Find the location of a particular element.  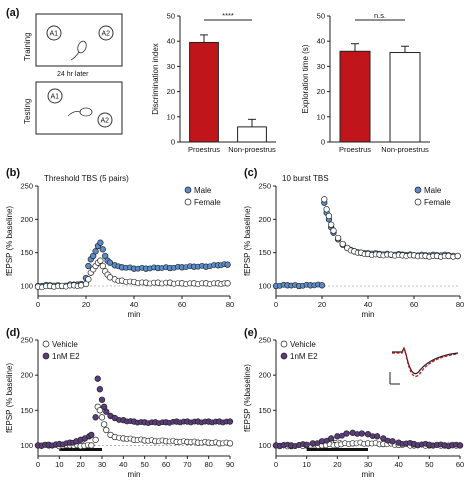

y-tick-label: 40 is located at coordinates (171, 41).